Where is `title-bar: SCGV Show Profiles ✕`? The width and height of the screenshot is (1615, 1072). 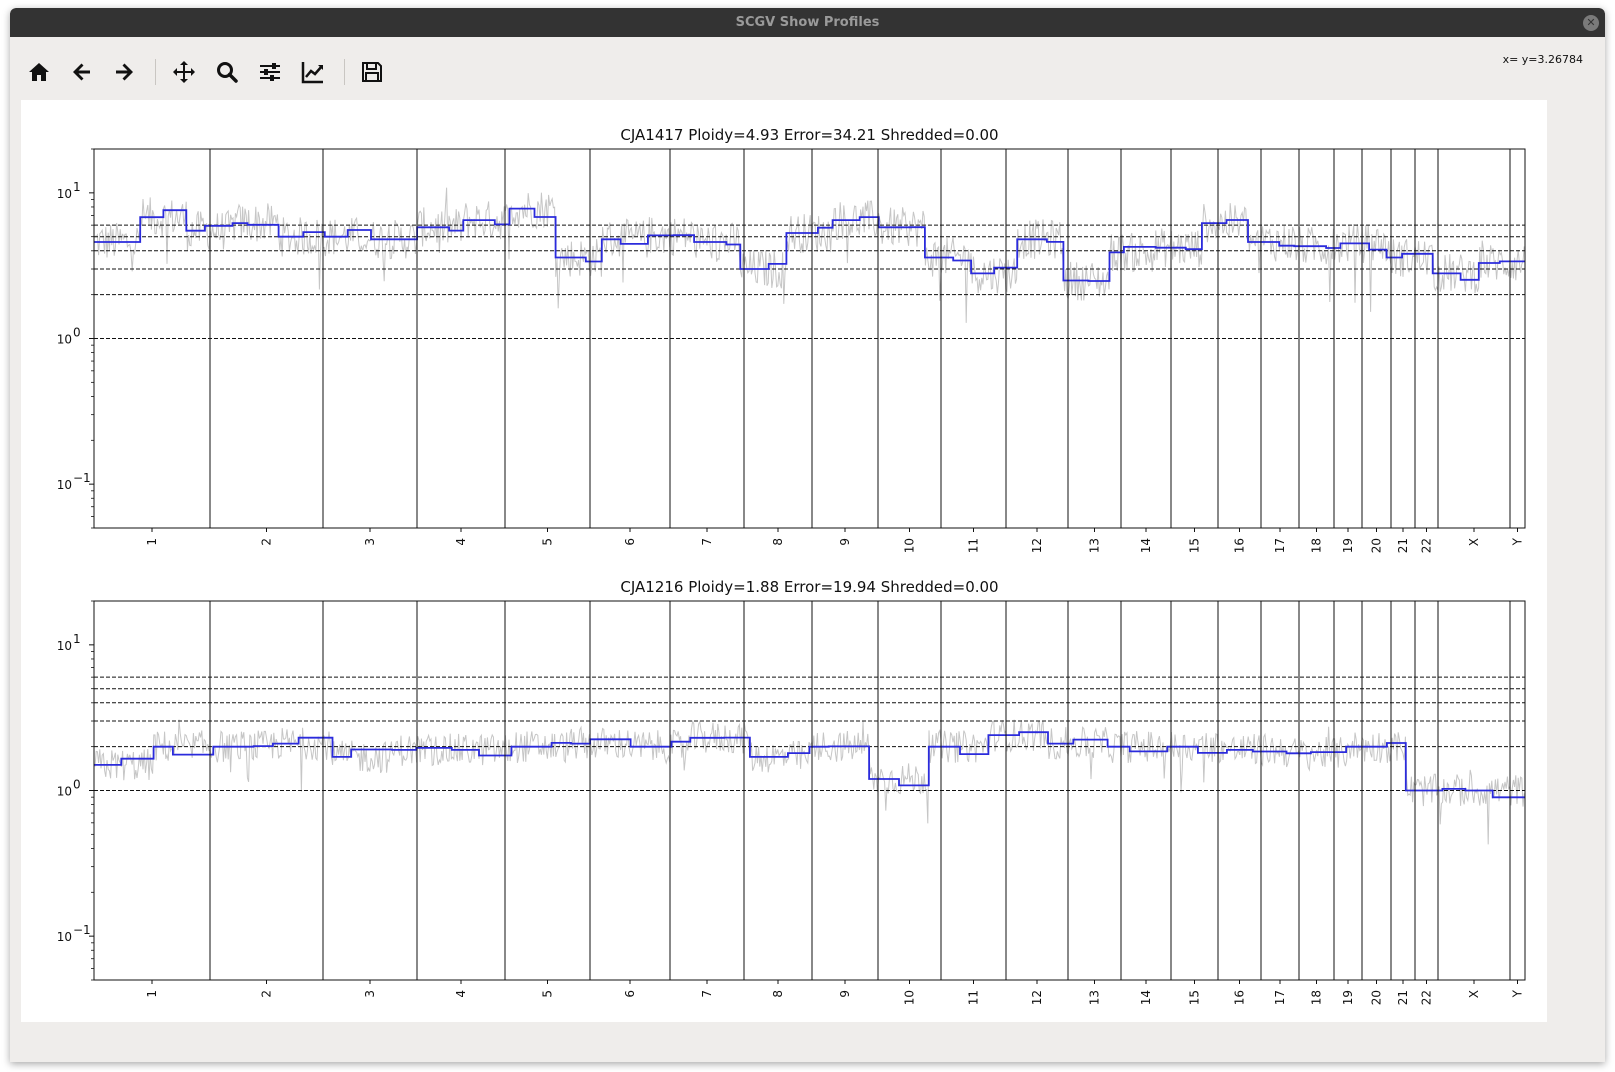
title-bar: SCGV Show Profiles ✕ is located at coordinates (807, 22).